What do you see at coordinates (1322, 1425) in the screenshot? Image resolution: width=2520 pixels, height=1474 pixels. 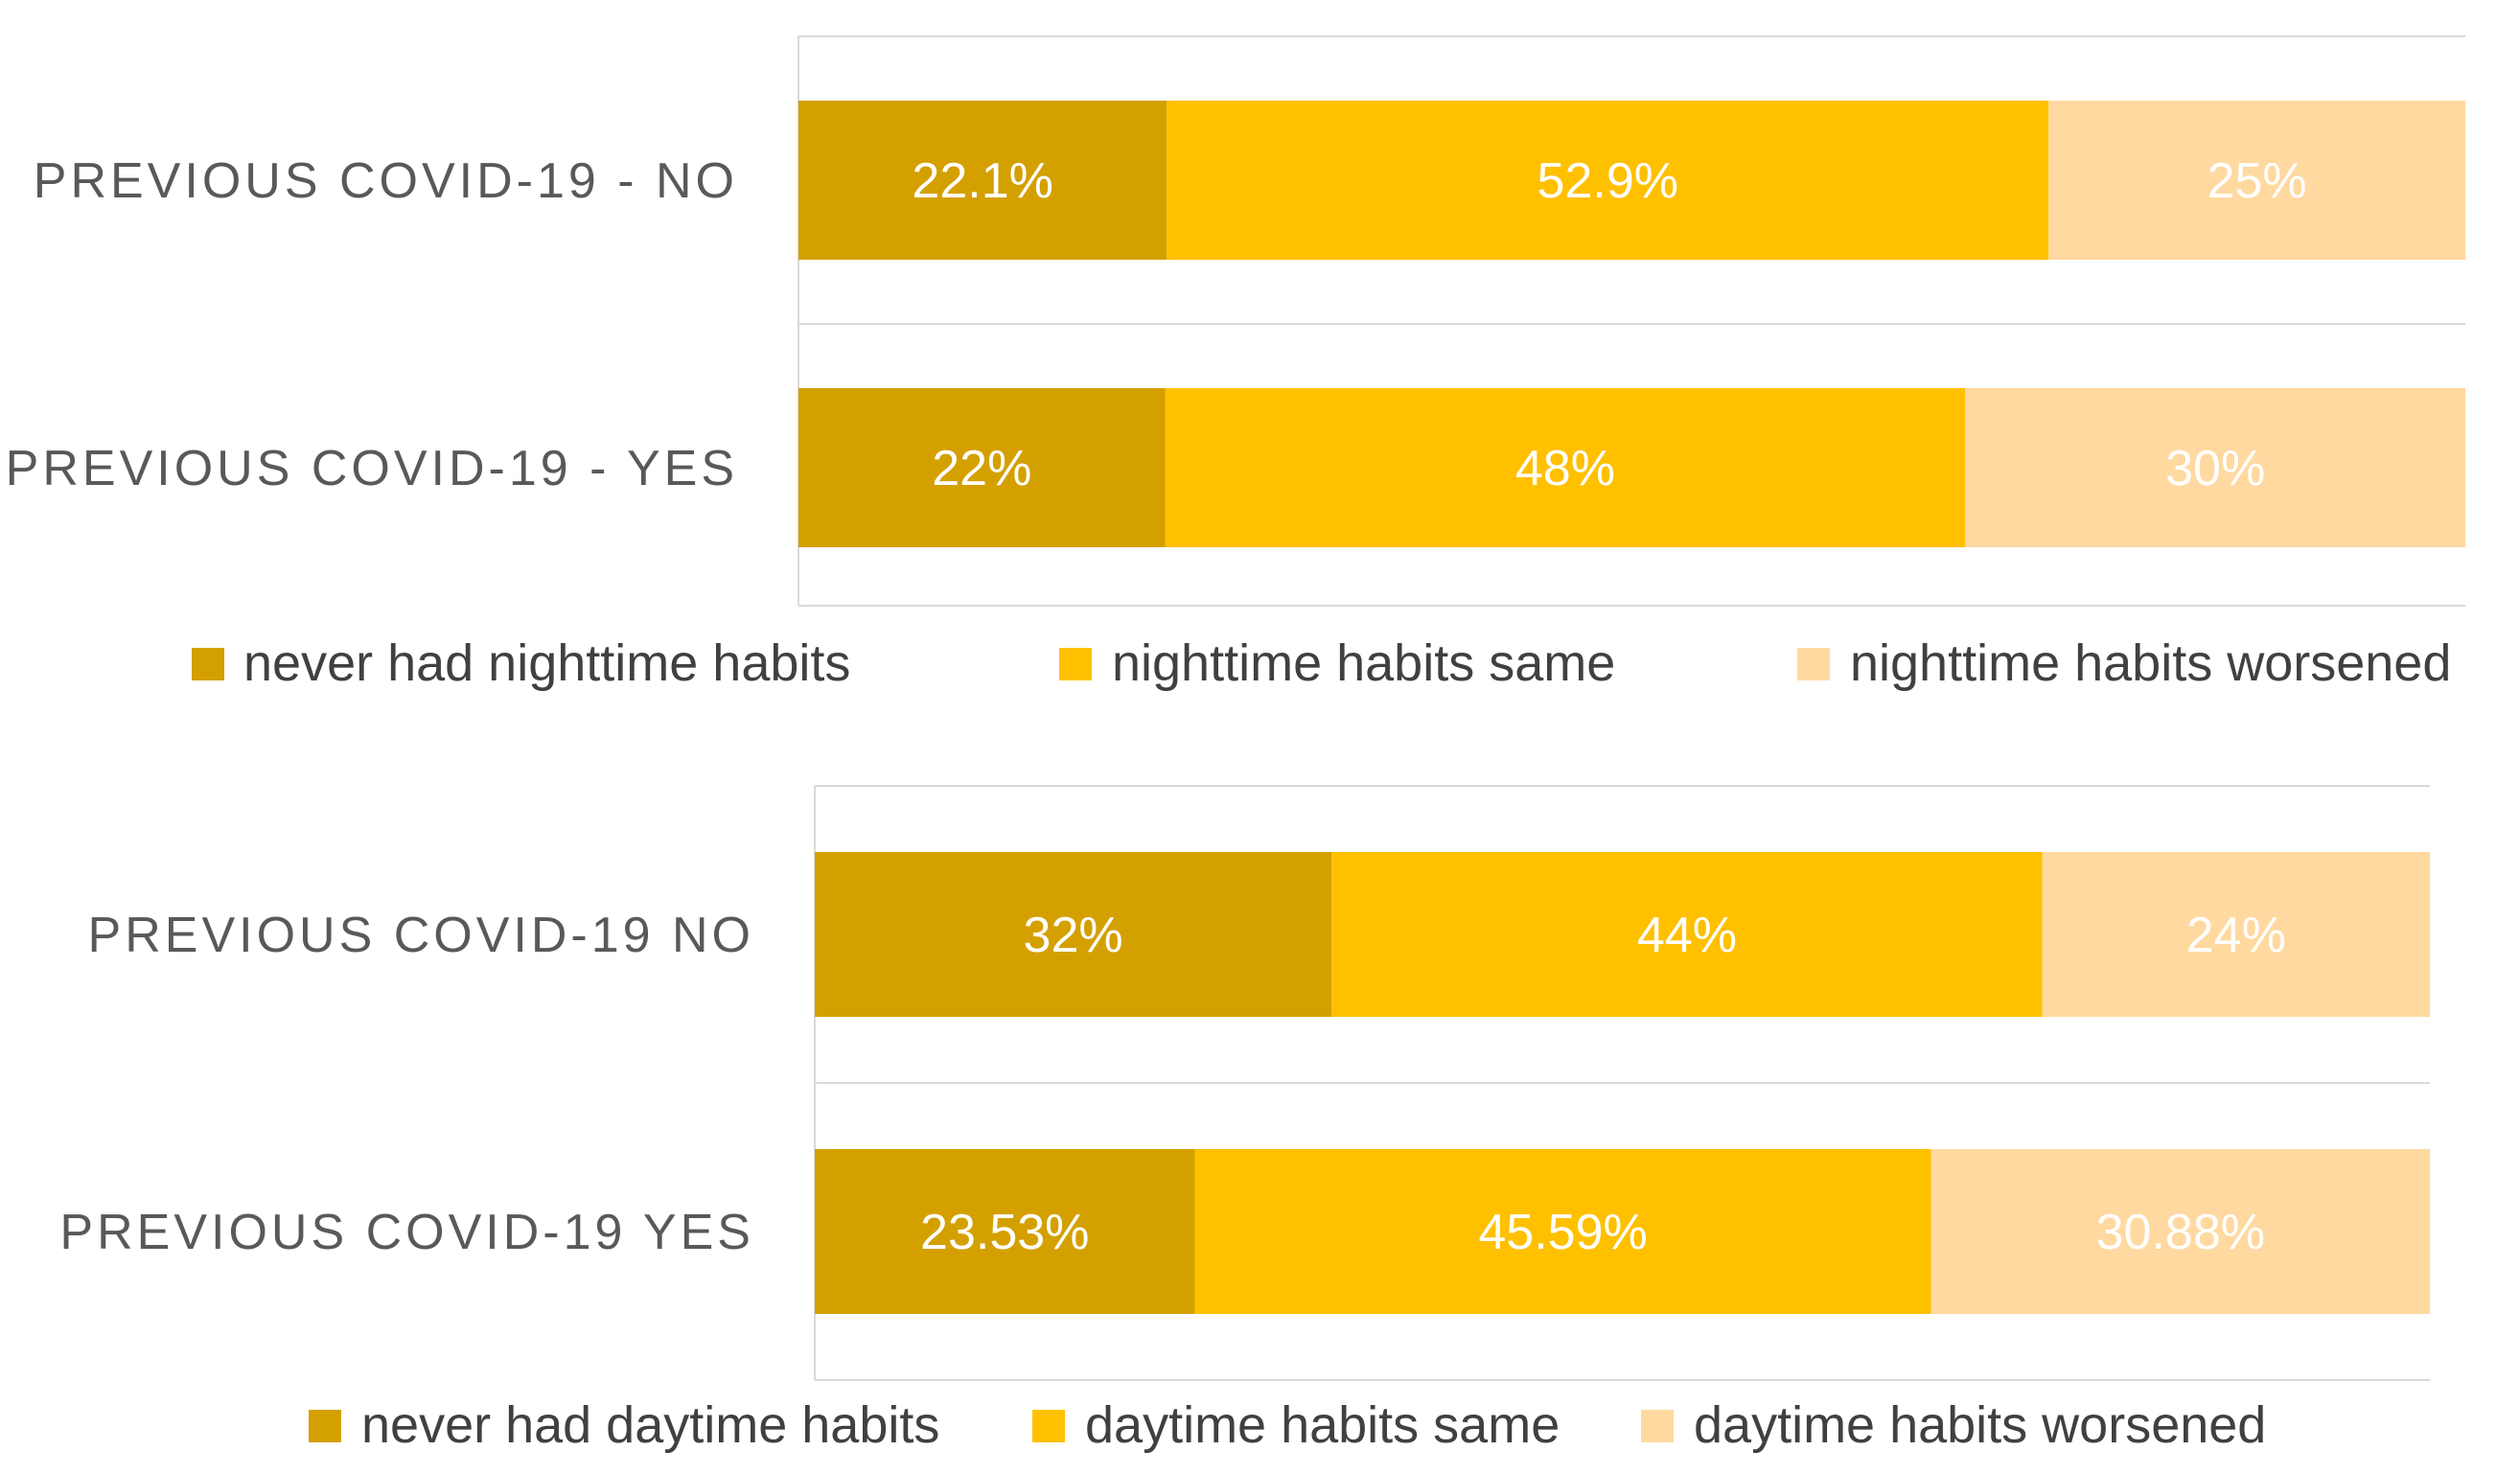 I see `legend-label: daytime habits same` at bounding box center [1322, 1425].